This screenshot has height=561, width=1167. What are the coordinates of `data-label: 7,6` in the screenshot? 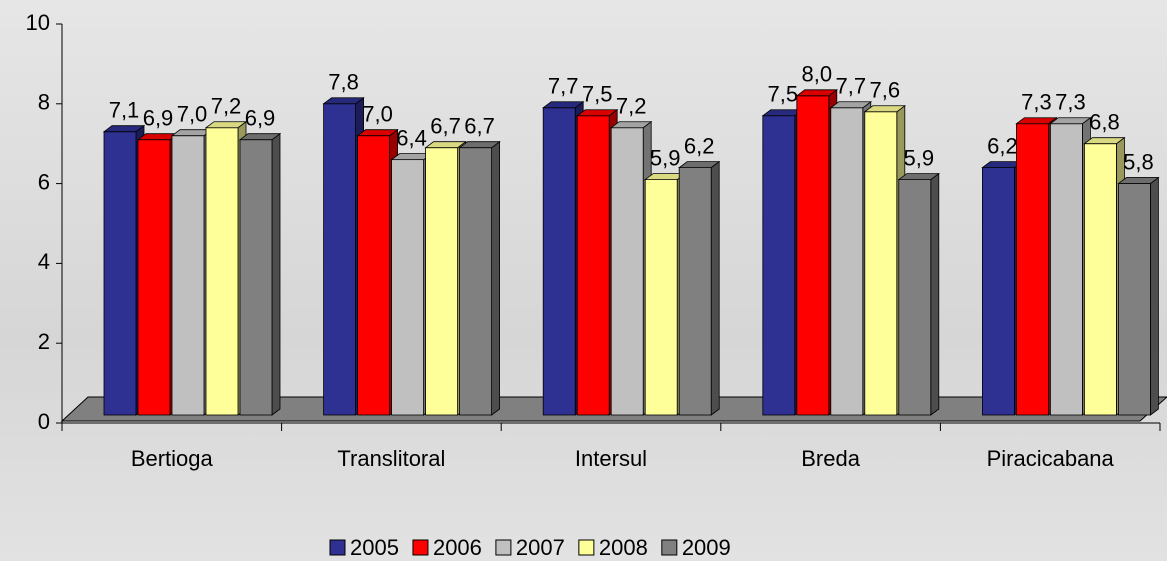 It's located at (885, 90).